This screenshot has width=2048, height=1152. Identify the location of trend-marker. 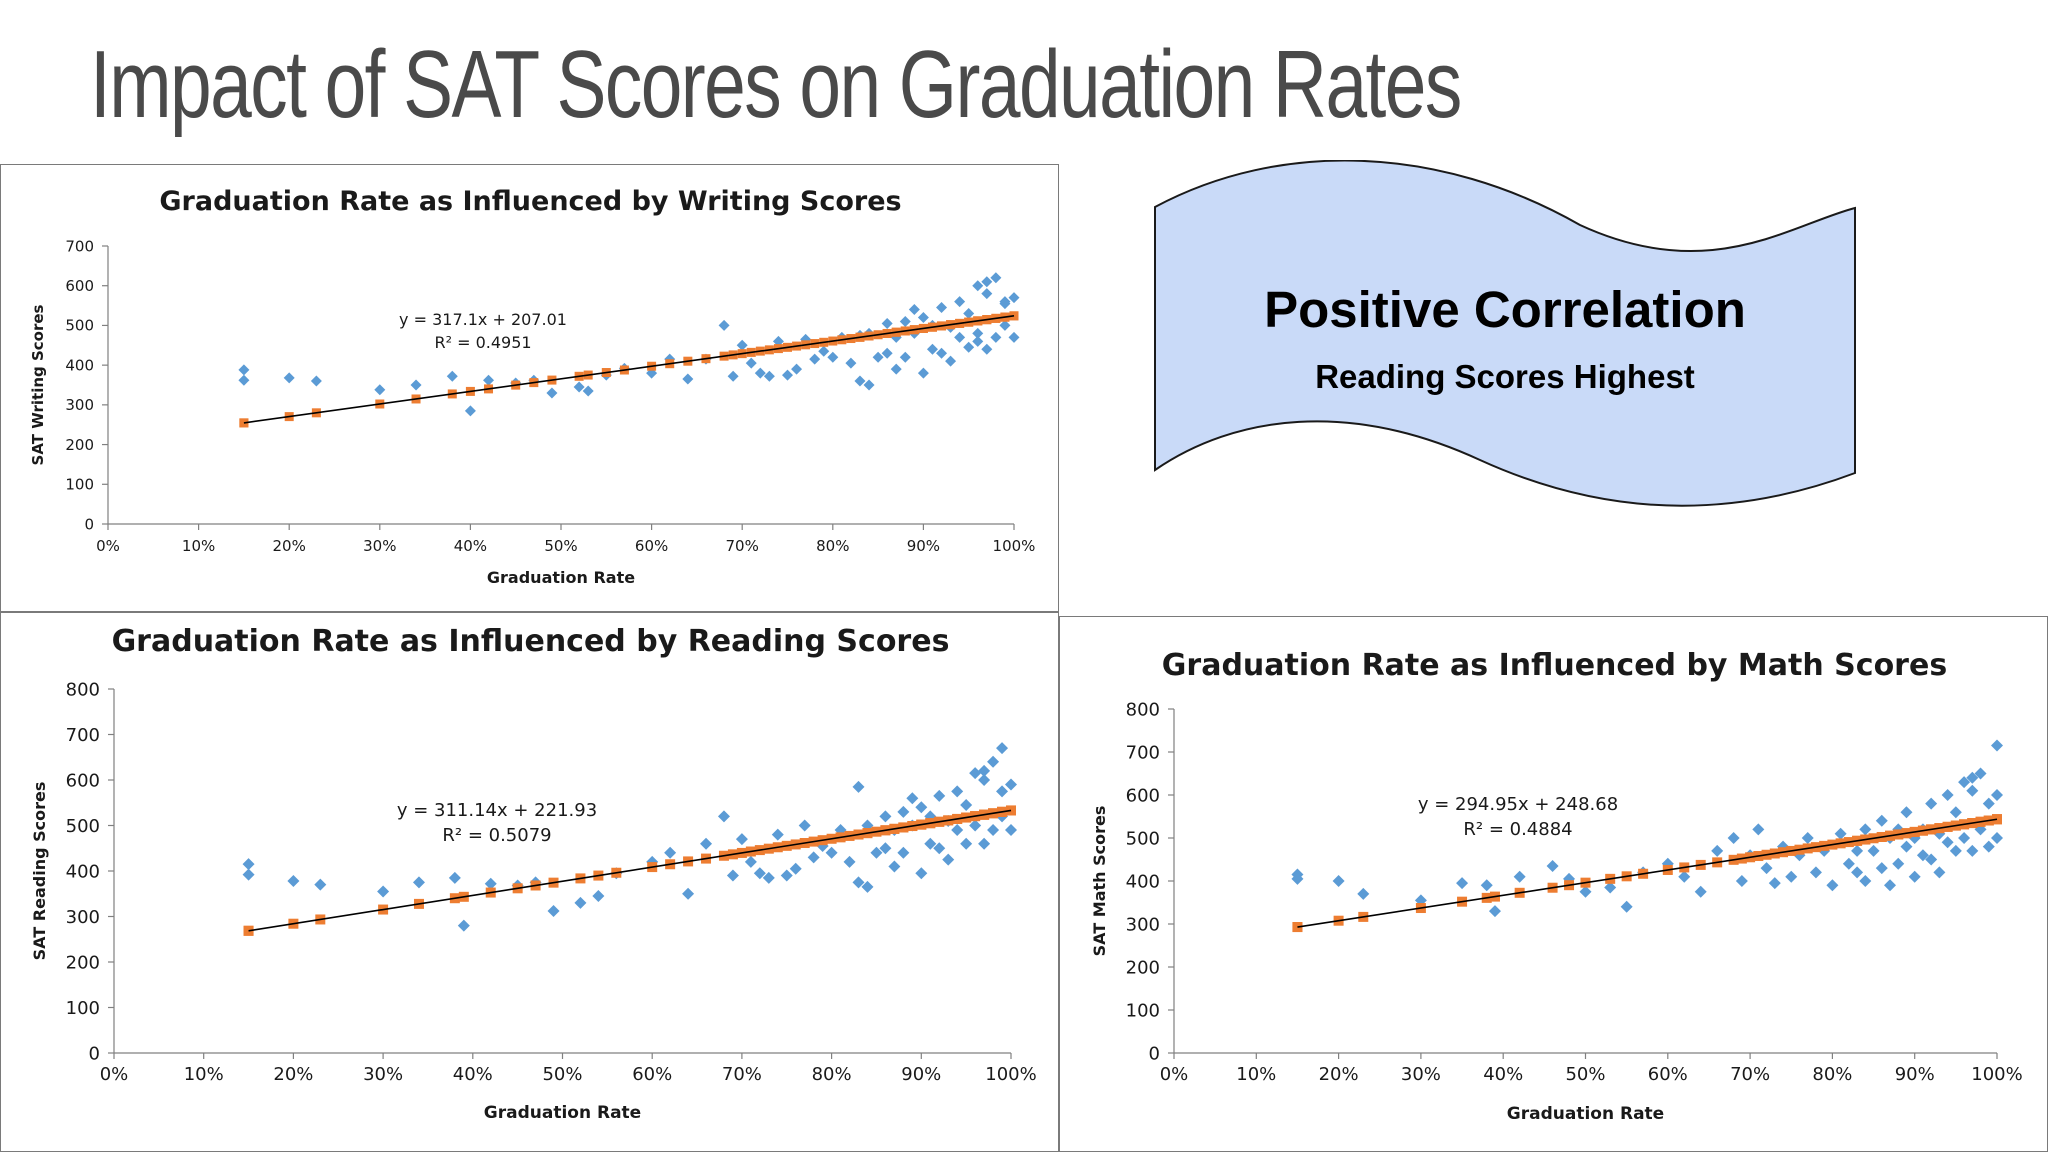
(1297, 927).